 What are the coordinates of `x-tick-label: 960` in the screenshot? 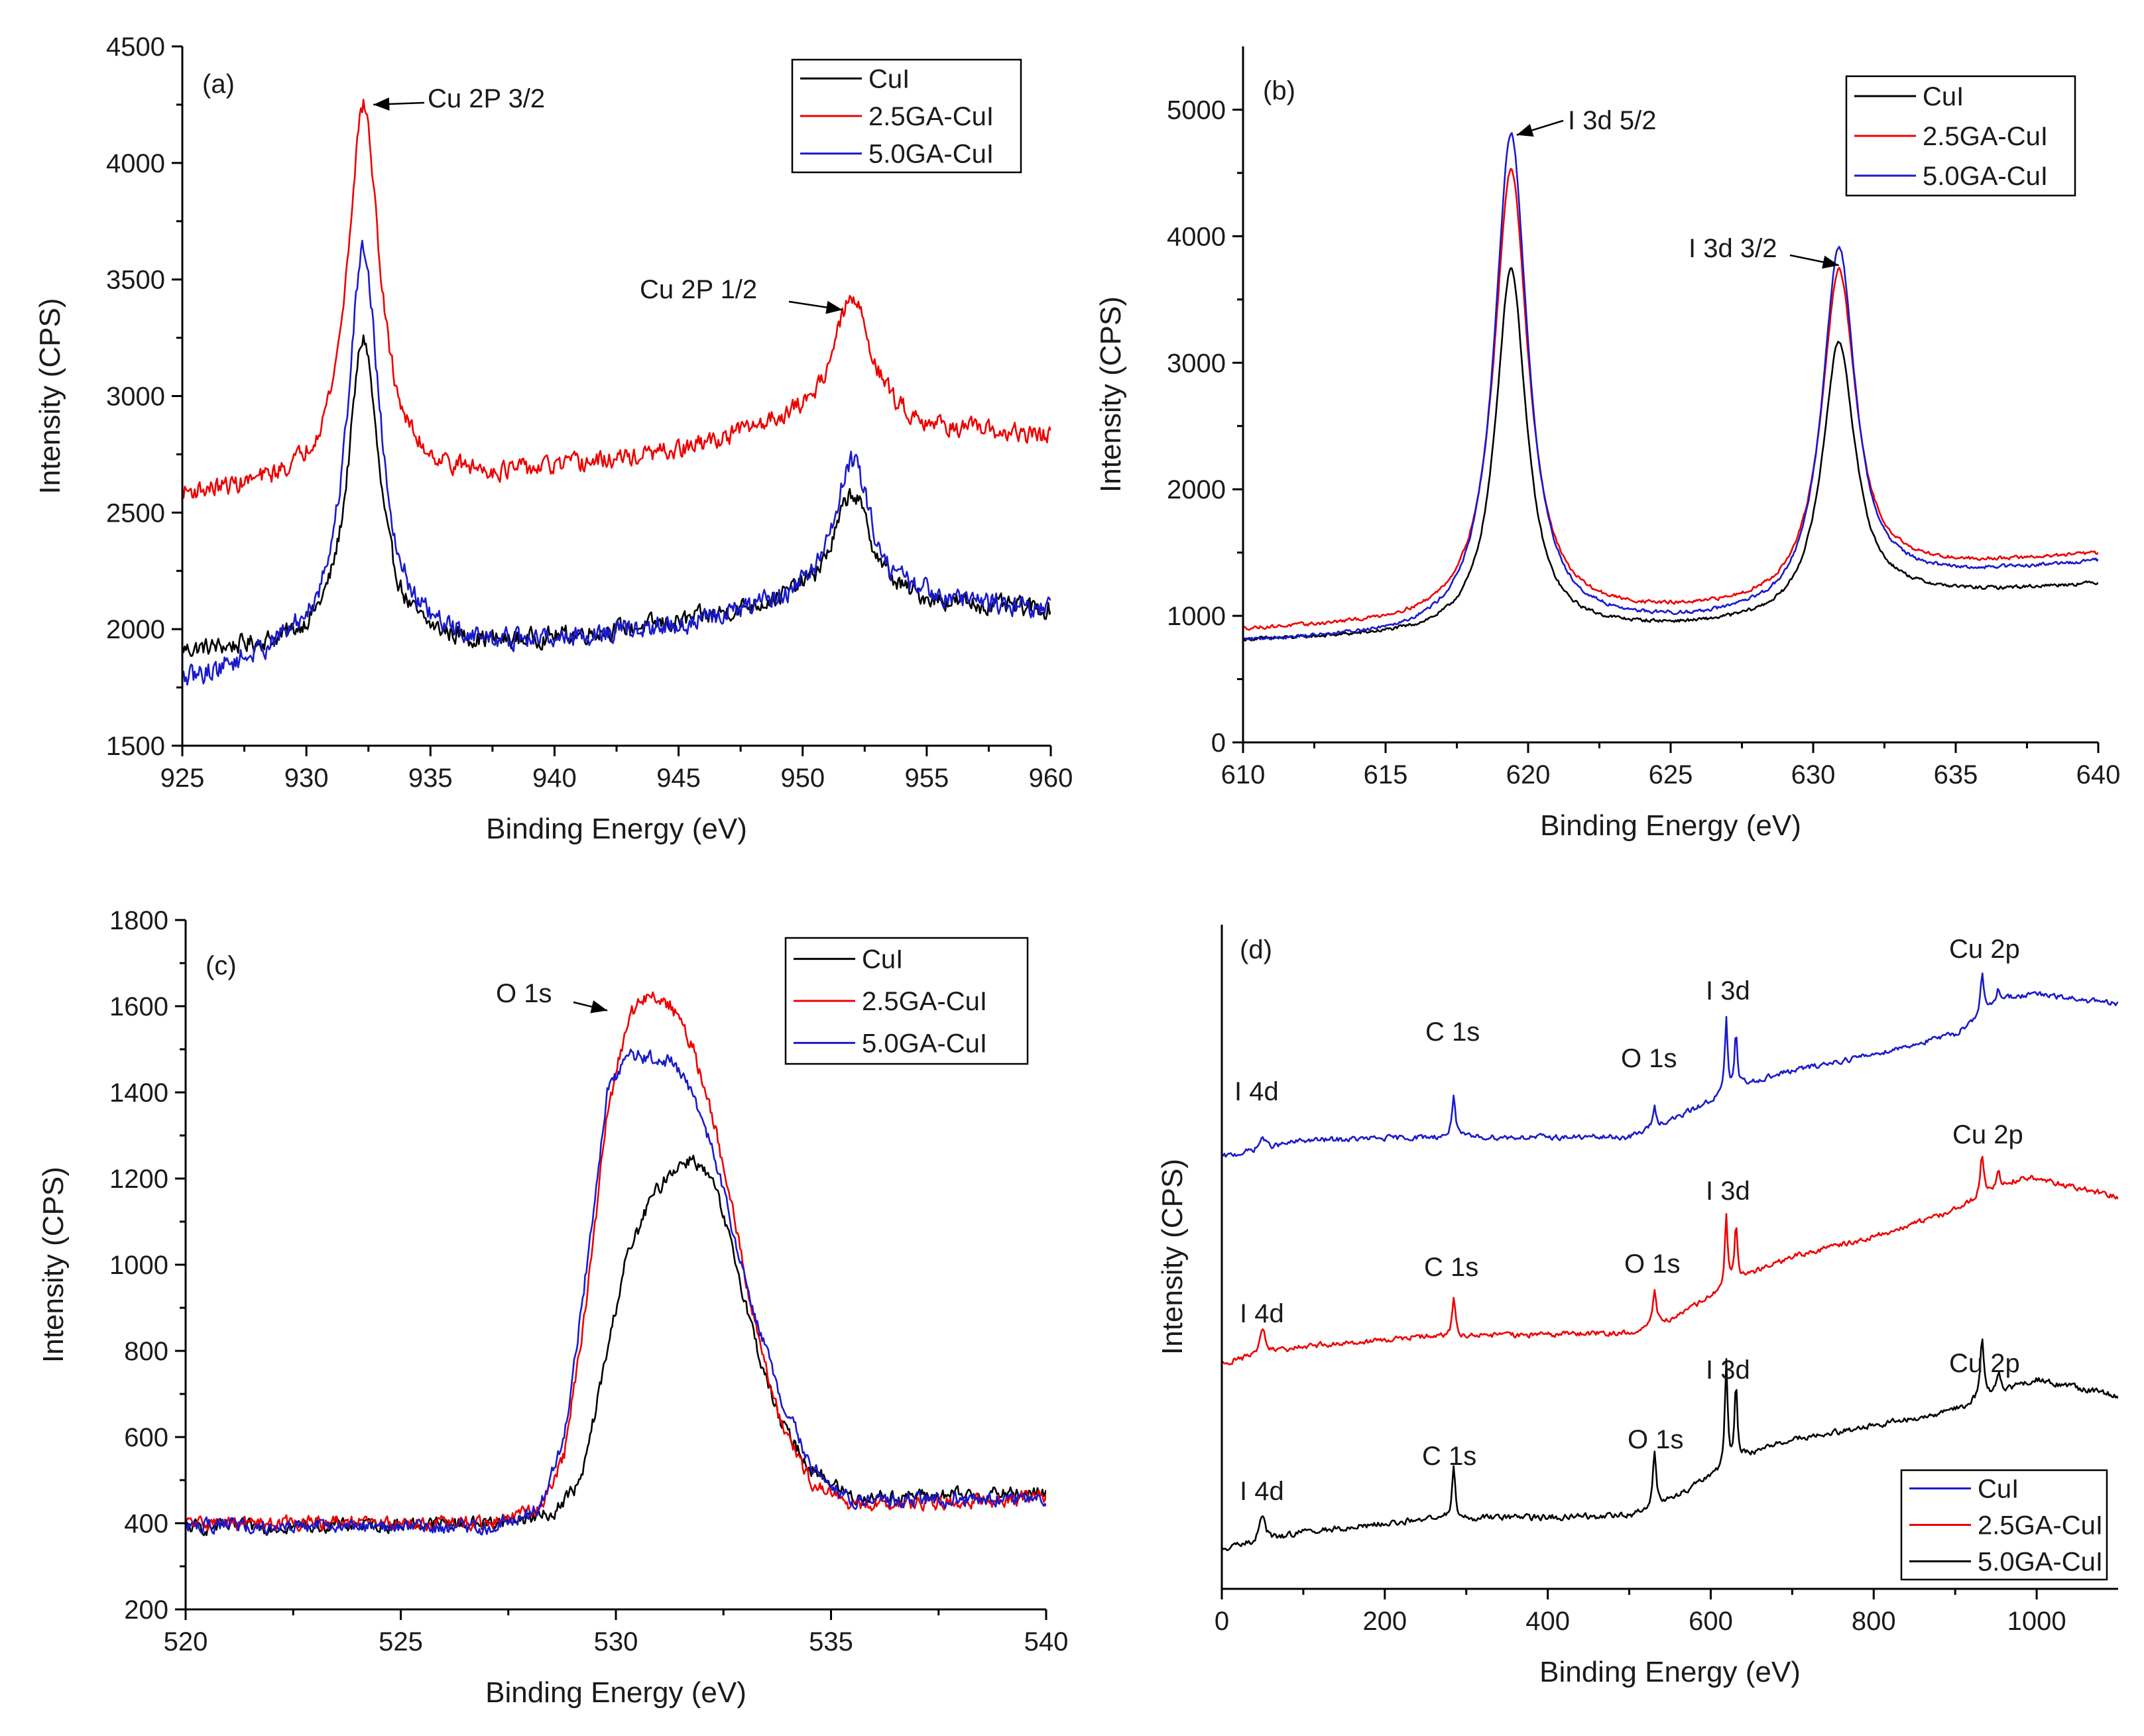 It's located at (1051, 778).